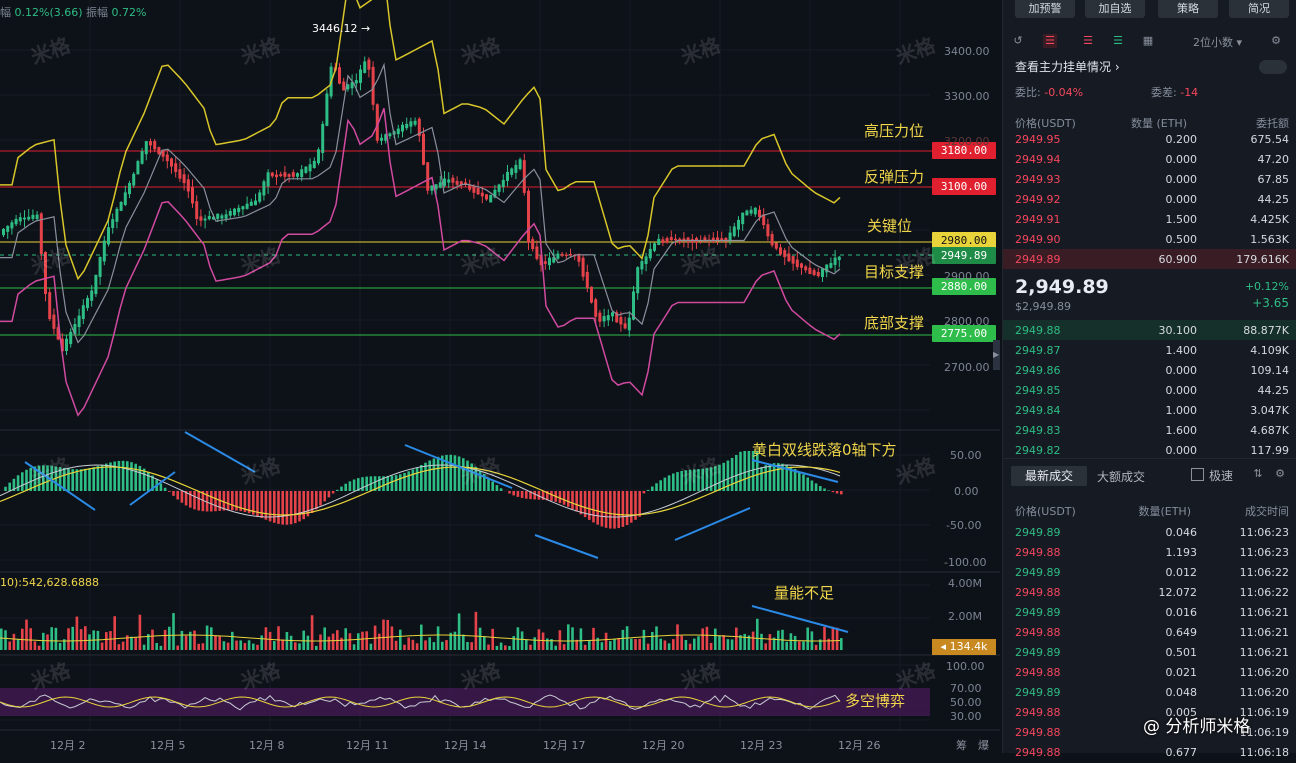 This screenshot has width=1296, height=763. What do you see at coordinates (1121, 476) in the screenshot?
I see `tab-large-trades: 大额成交` at bounding box center [1121, 476].